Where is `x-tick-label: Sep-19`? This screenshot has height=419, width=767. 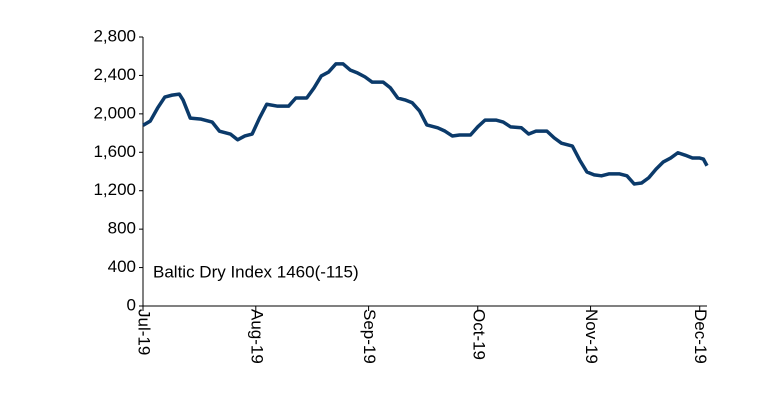
x-tick-label: Sep-19 is located at coordinates (369, 336).